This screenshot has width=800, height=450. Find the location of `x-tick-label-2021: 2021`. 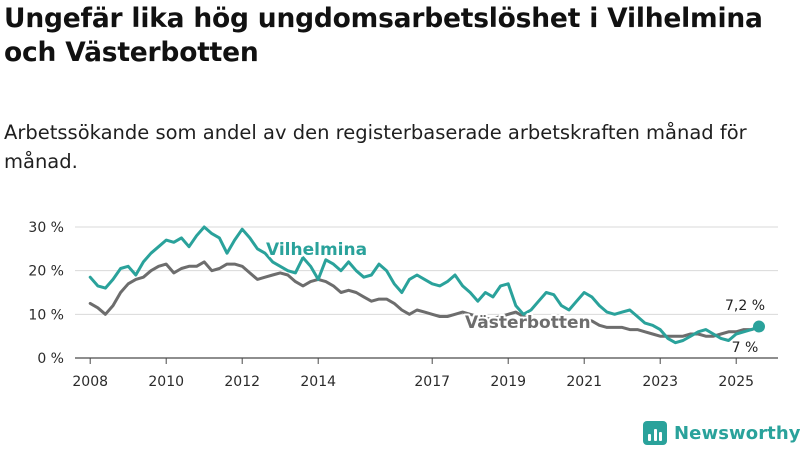

x-tick-label-2021: 2021 is located at coordinates (584, 382).